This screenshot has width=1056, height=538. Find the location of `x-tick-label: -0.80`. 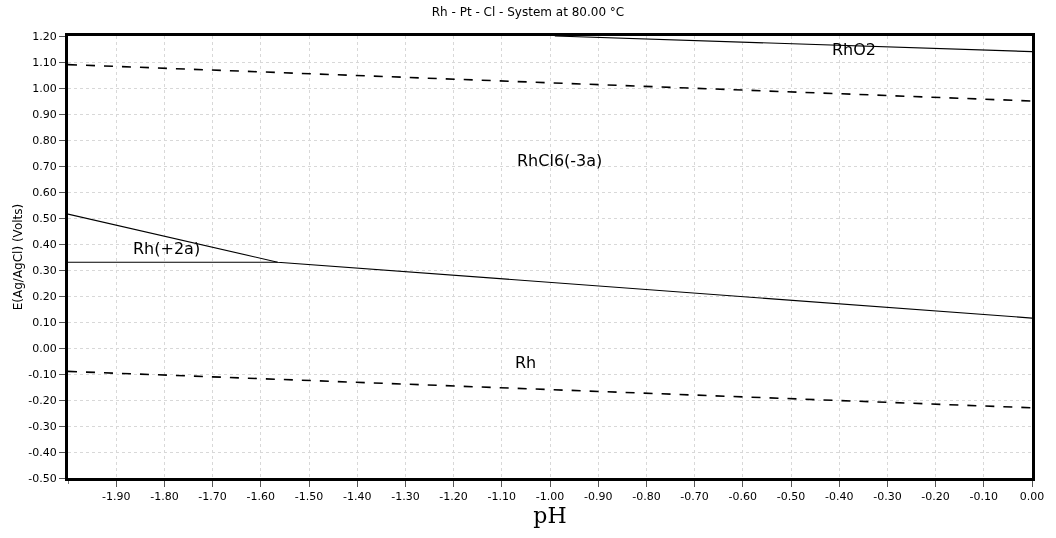

x-tick-label: -0.80 is located at coordinates (646, 497).